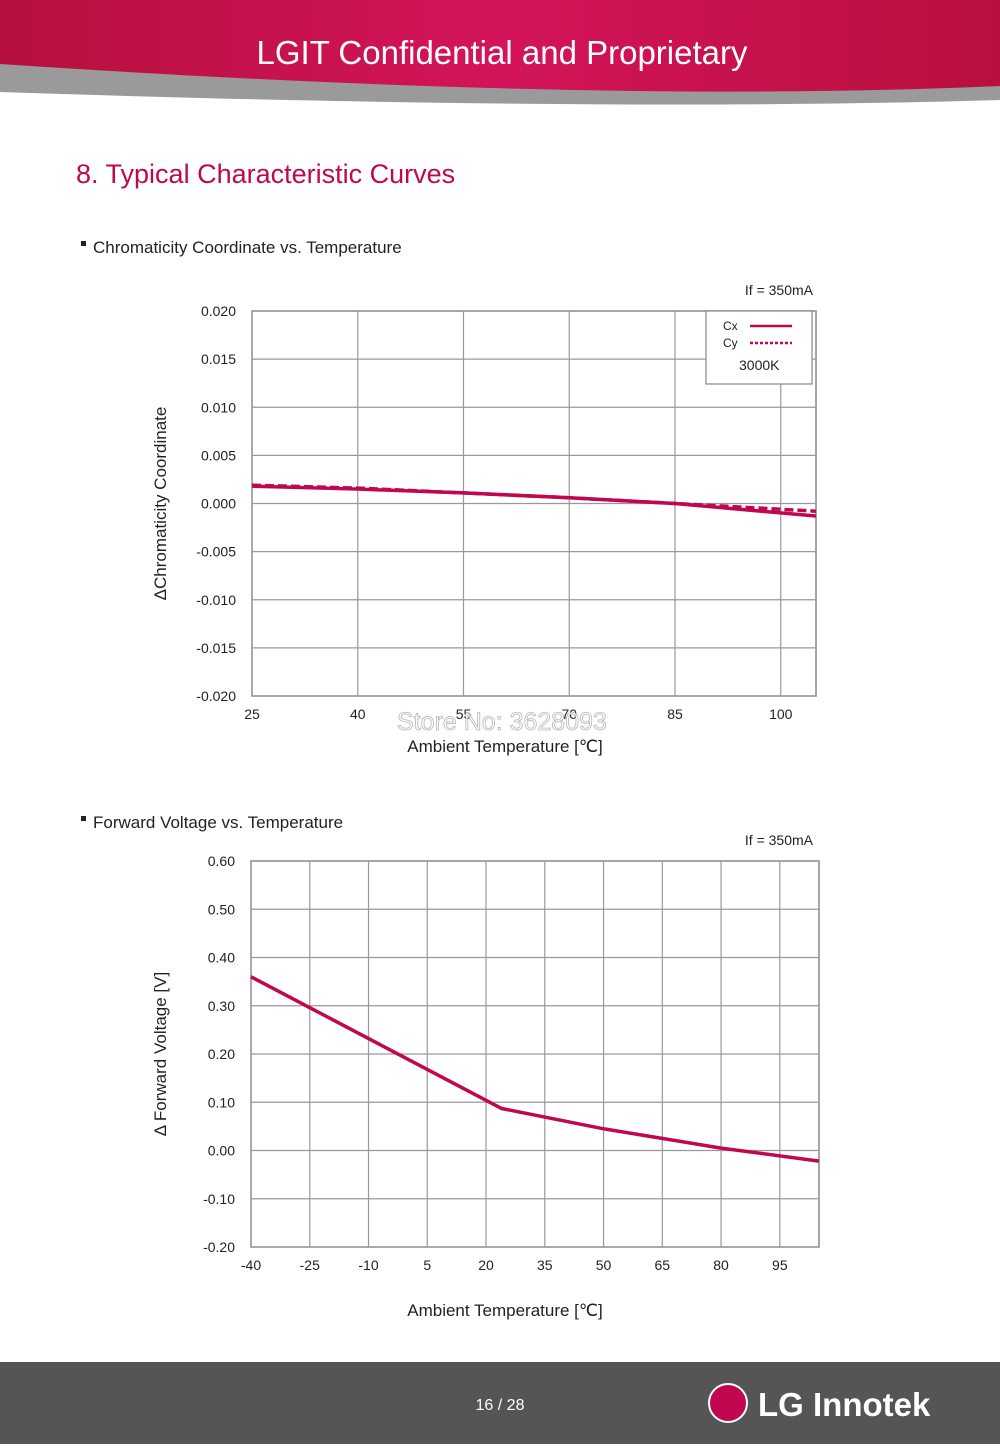 This screenshot has height=1449, width=1000. What do you see at coordinates (221, 909) in the screenshot?
I see `y-tick-label: 0.50` at bounding box center [221, 909].